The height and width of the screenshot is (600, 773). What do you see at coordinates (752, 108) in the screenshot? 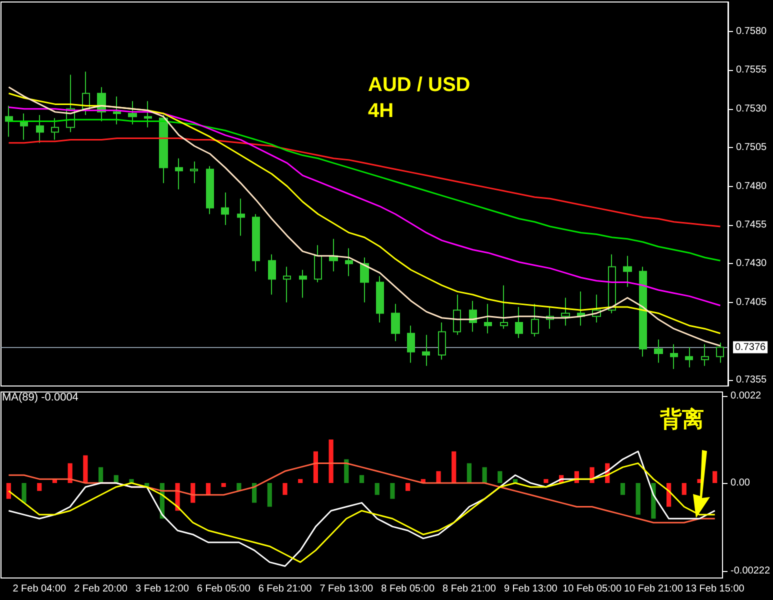
I see `y-tick-label: 0.7530` at bounding box center [752, 108].